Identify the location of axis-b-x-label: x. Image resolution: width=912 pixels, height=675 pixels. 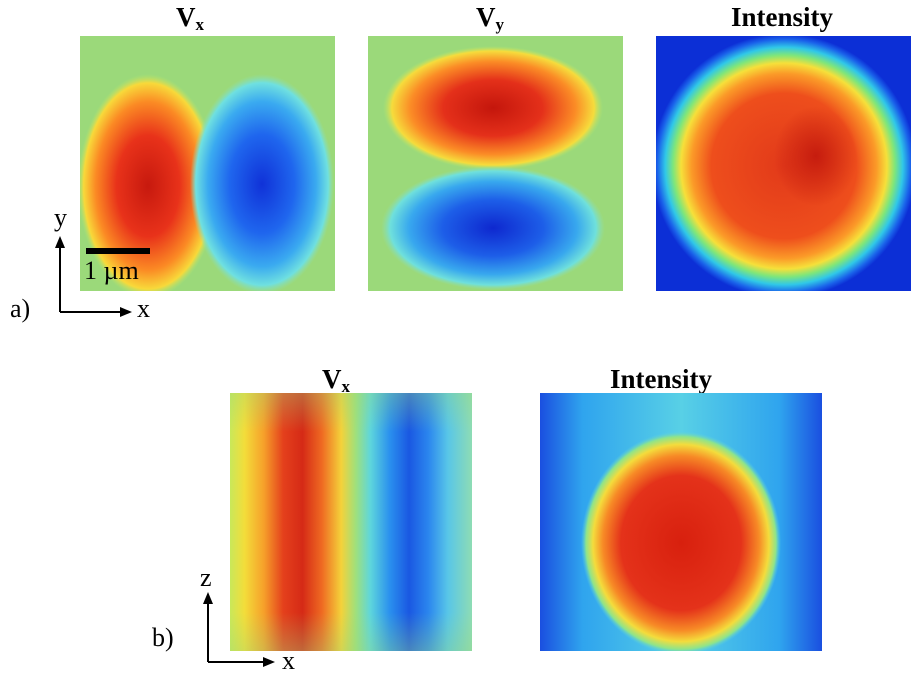
(288, 660).